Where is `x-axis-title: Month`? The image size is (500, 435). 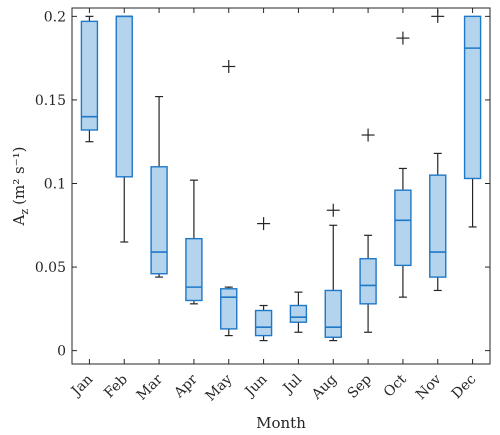
x-axis-title: Month is located at coordinates (281, 423).